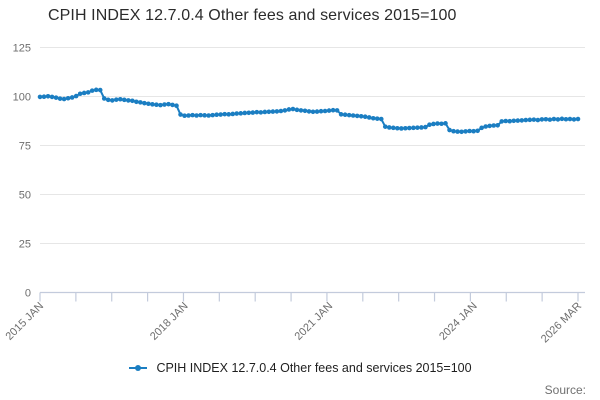  What do you see at coordinates (309, 297) in the screenshot?
I see `x-axis-ticks` at bounding box center [309, 297].